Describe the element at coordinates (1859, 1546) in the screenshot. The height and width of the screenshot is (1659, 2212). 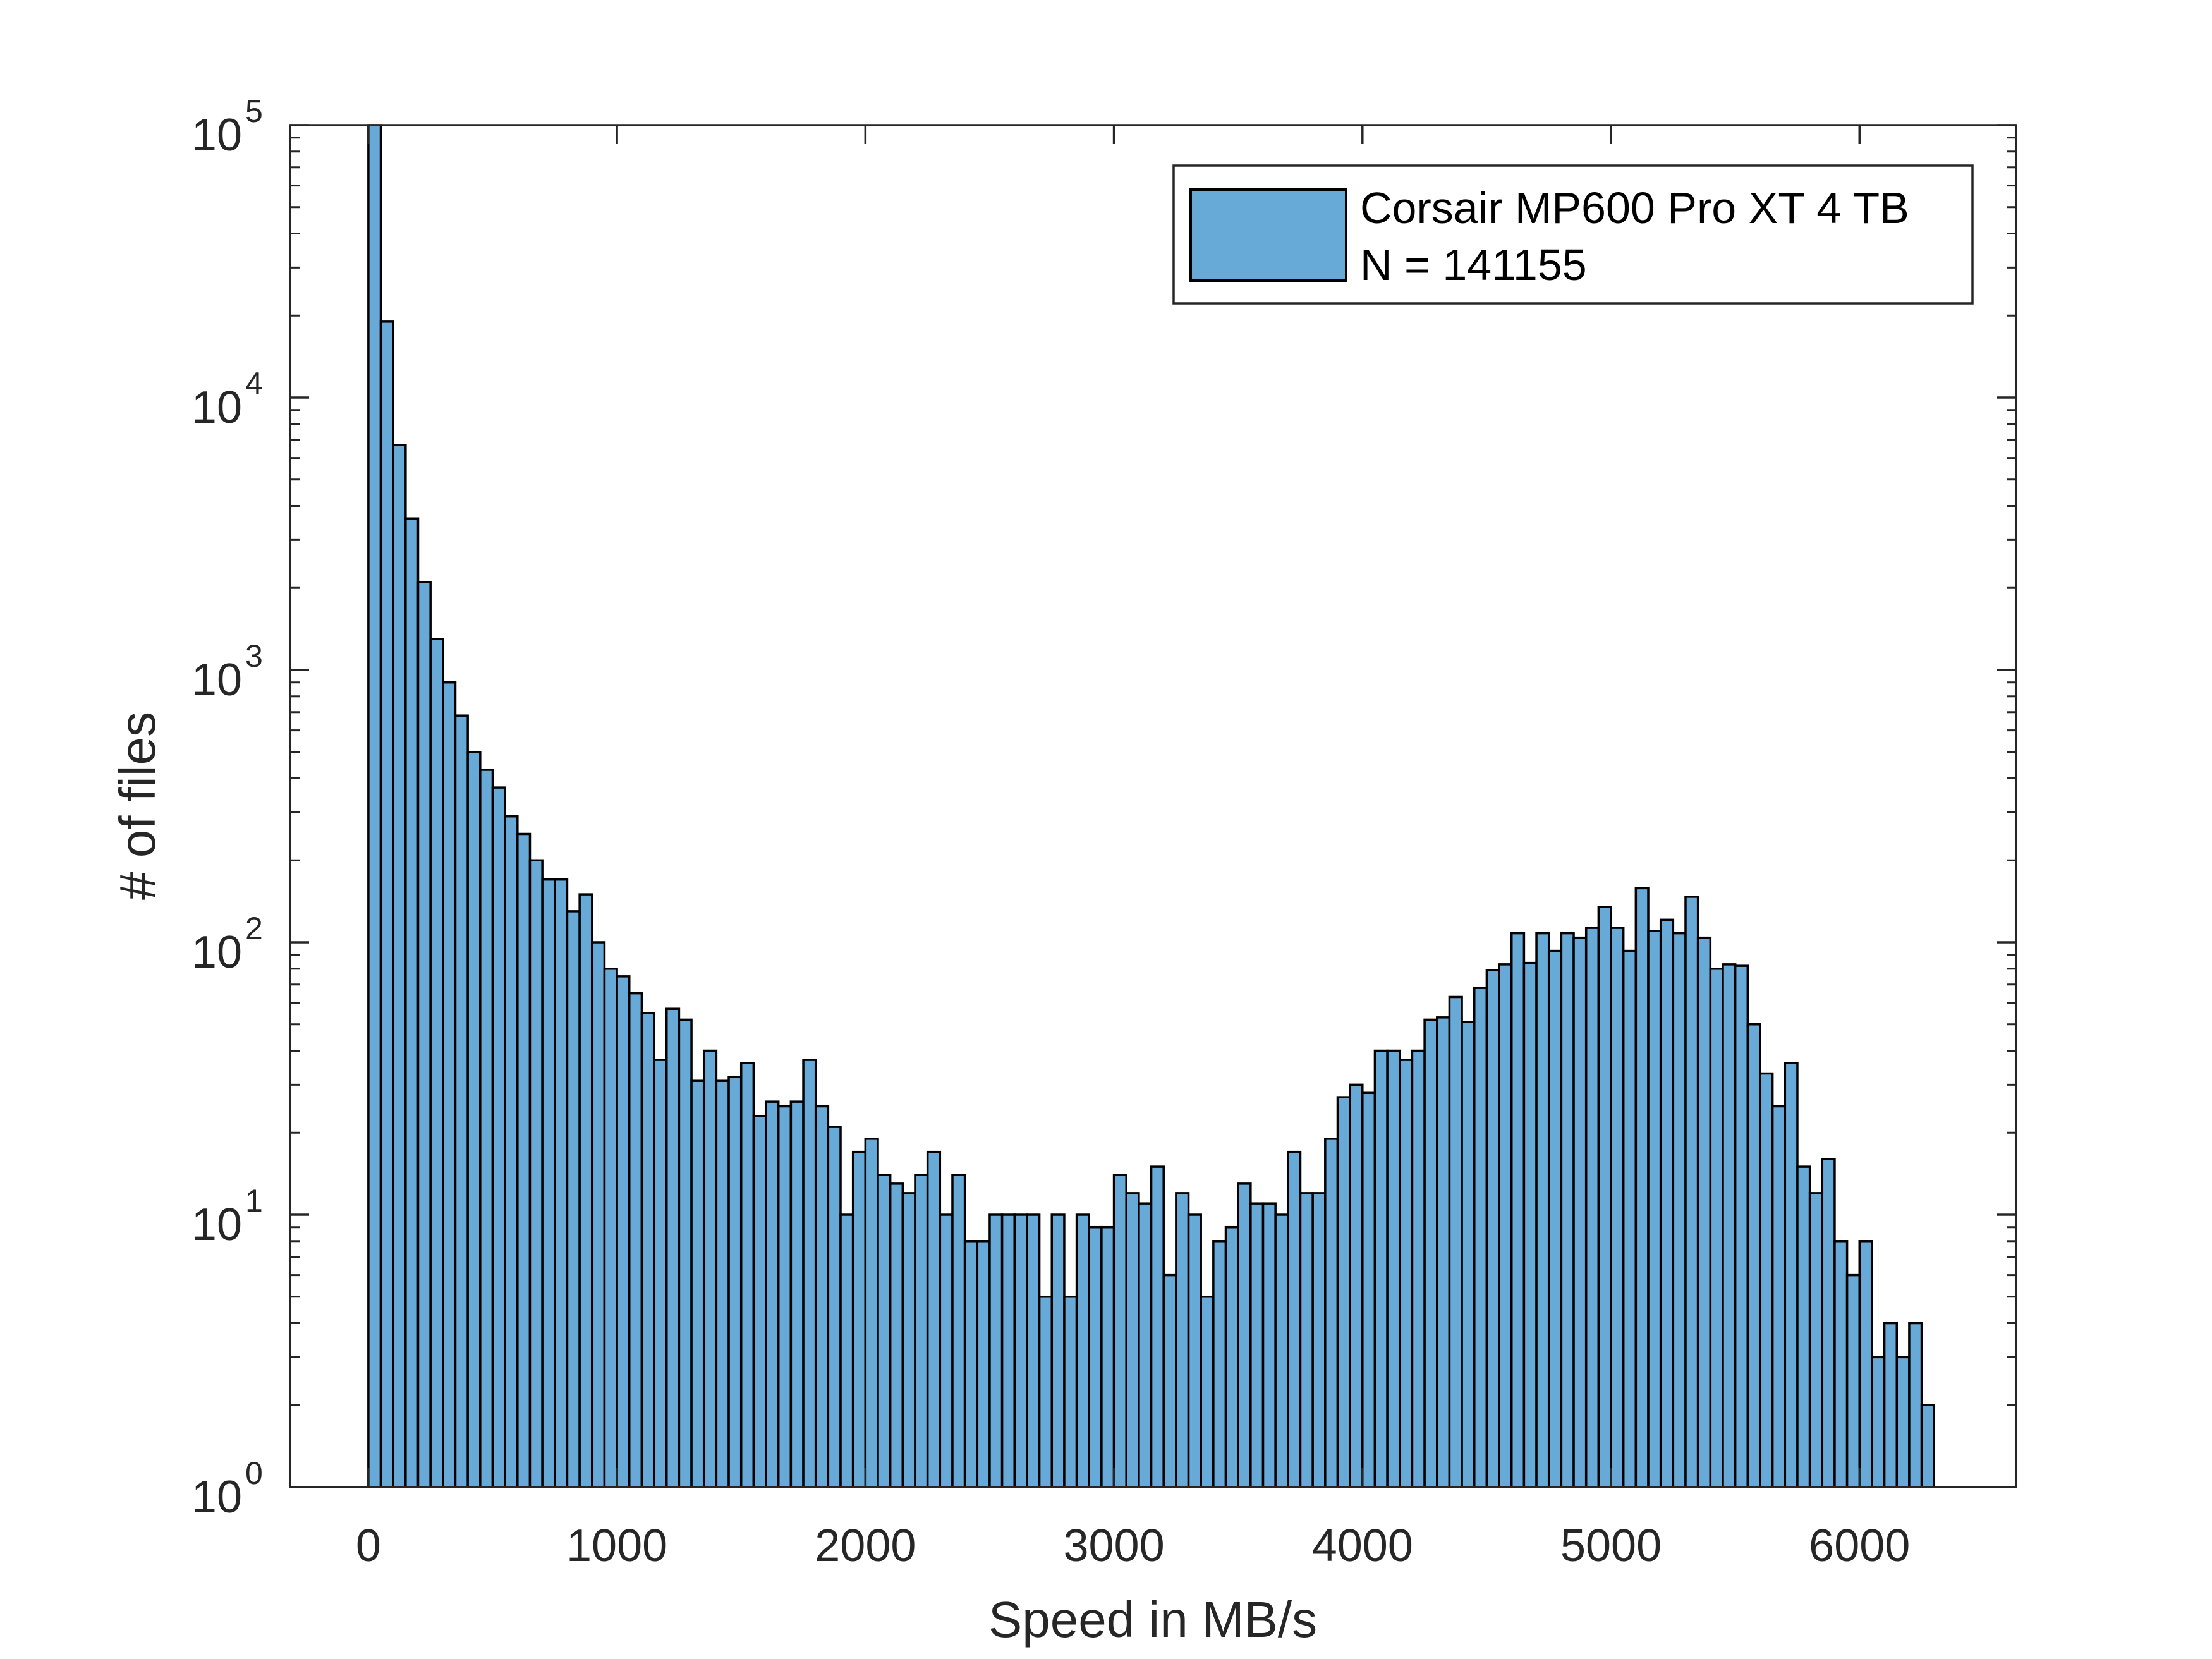
I see `x-tick-label: 6000` at that location.